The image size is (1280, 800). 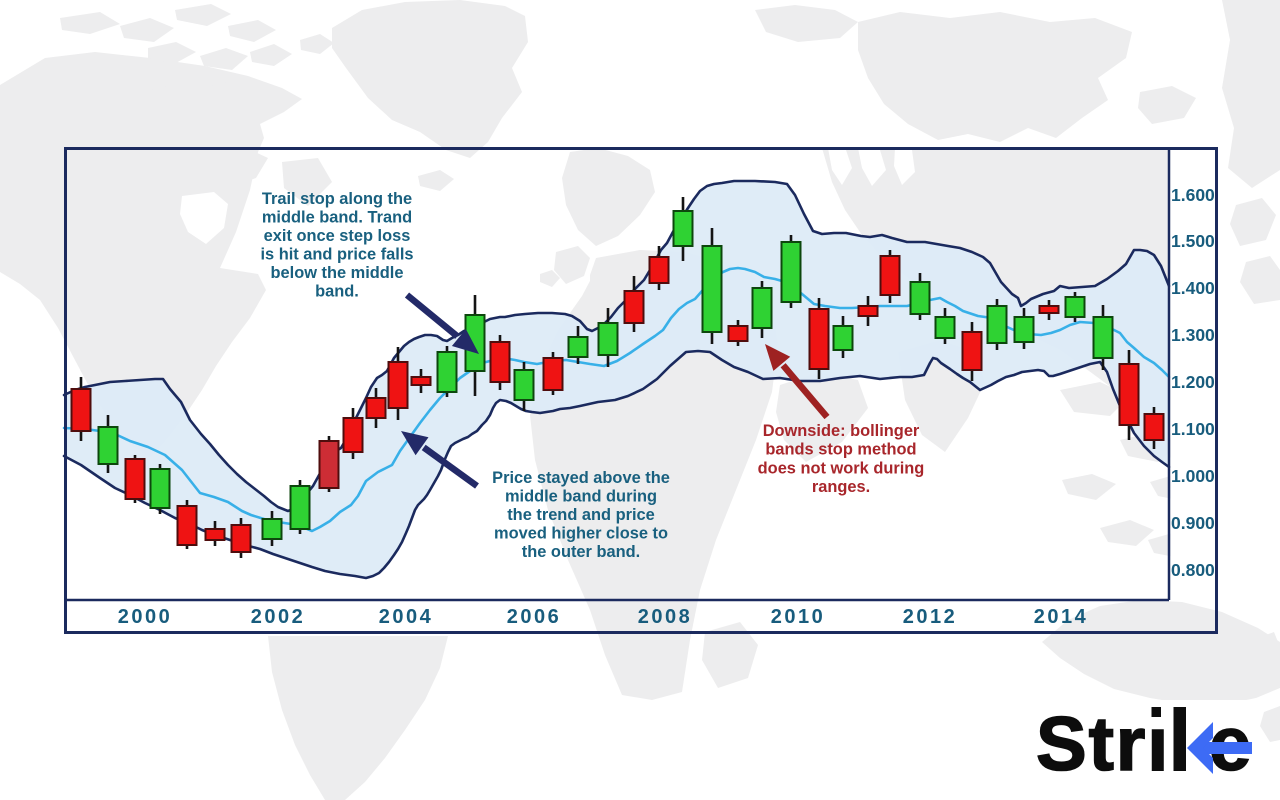 I want to click on svg-text: 0.900, so click(x=1193, y=523).